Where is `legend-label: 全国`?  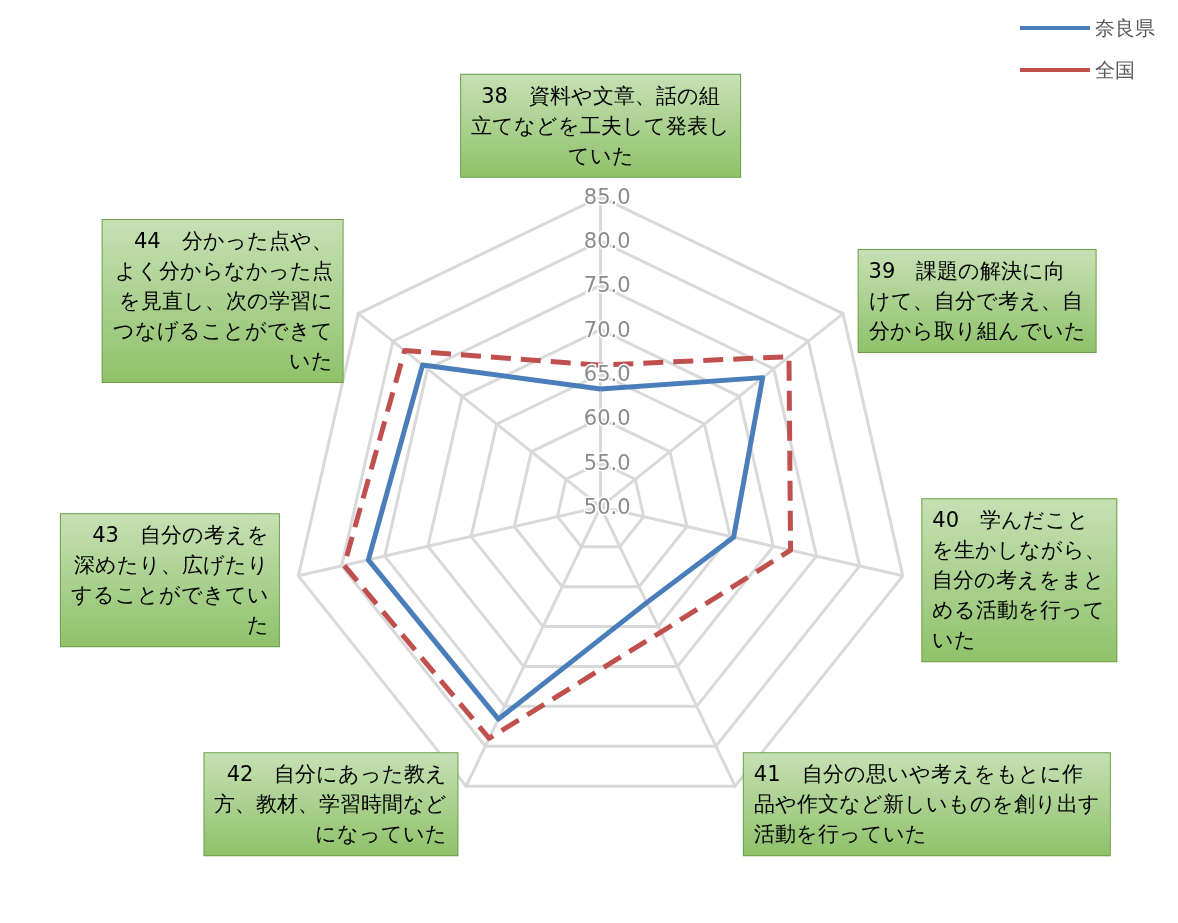
legend-label: 全国 is located at coordinates (1115, 70).